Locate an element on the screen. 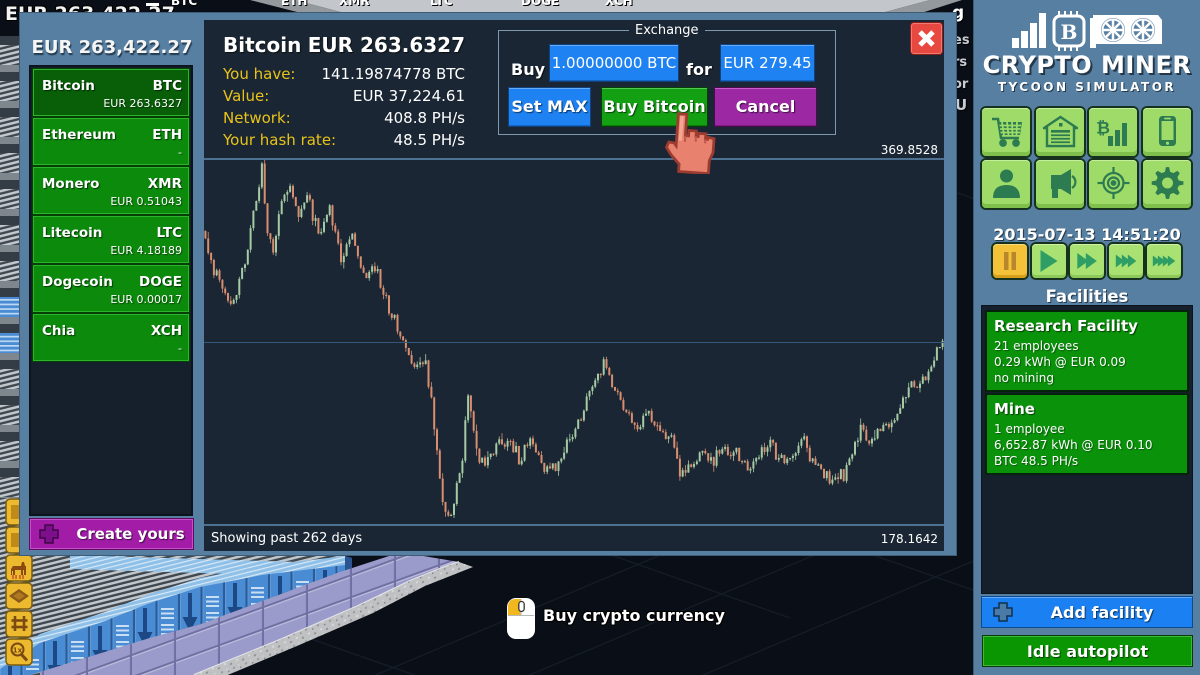 This screenshot has width=1200, height=675. menu-button-marketing is located at coordinates (1059, 184).